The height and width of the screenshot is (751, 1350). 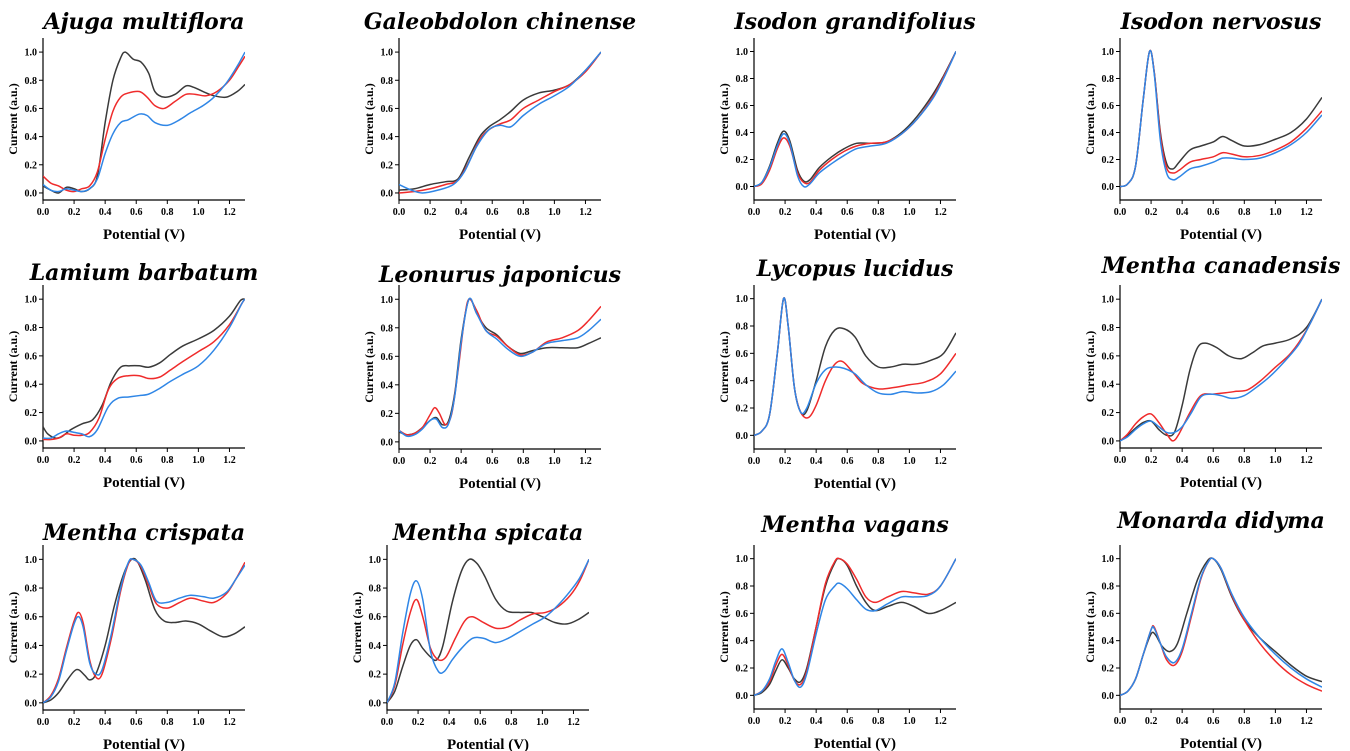 What do you see at coordinates (855, 269) in the screenshot?
I see `chart-title: Lycopus lucidus` at bounding box center [855, 269].